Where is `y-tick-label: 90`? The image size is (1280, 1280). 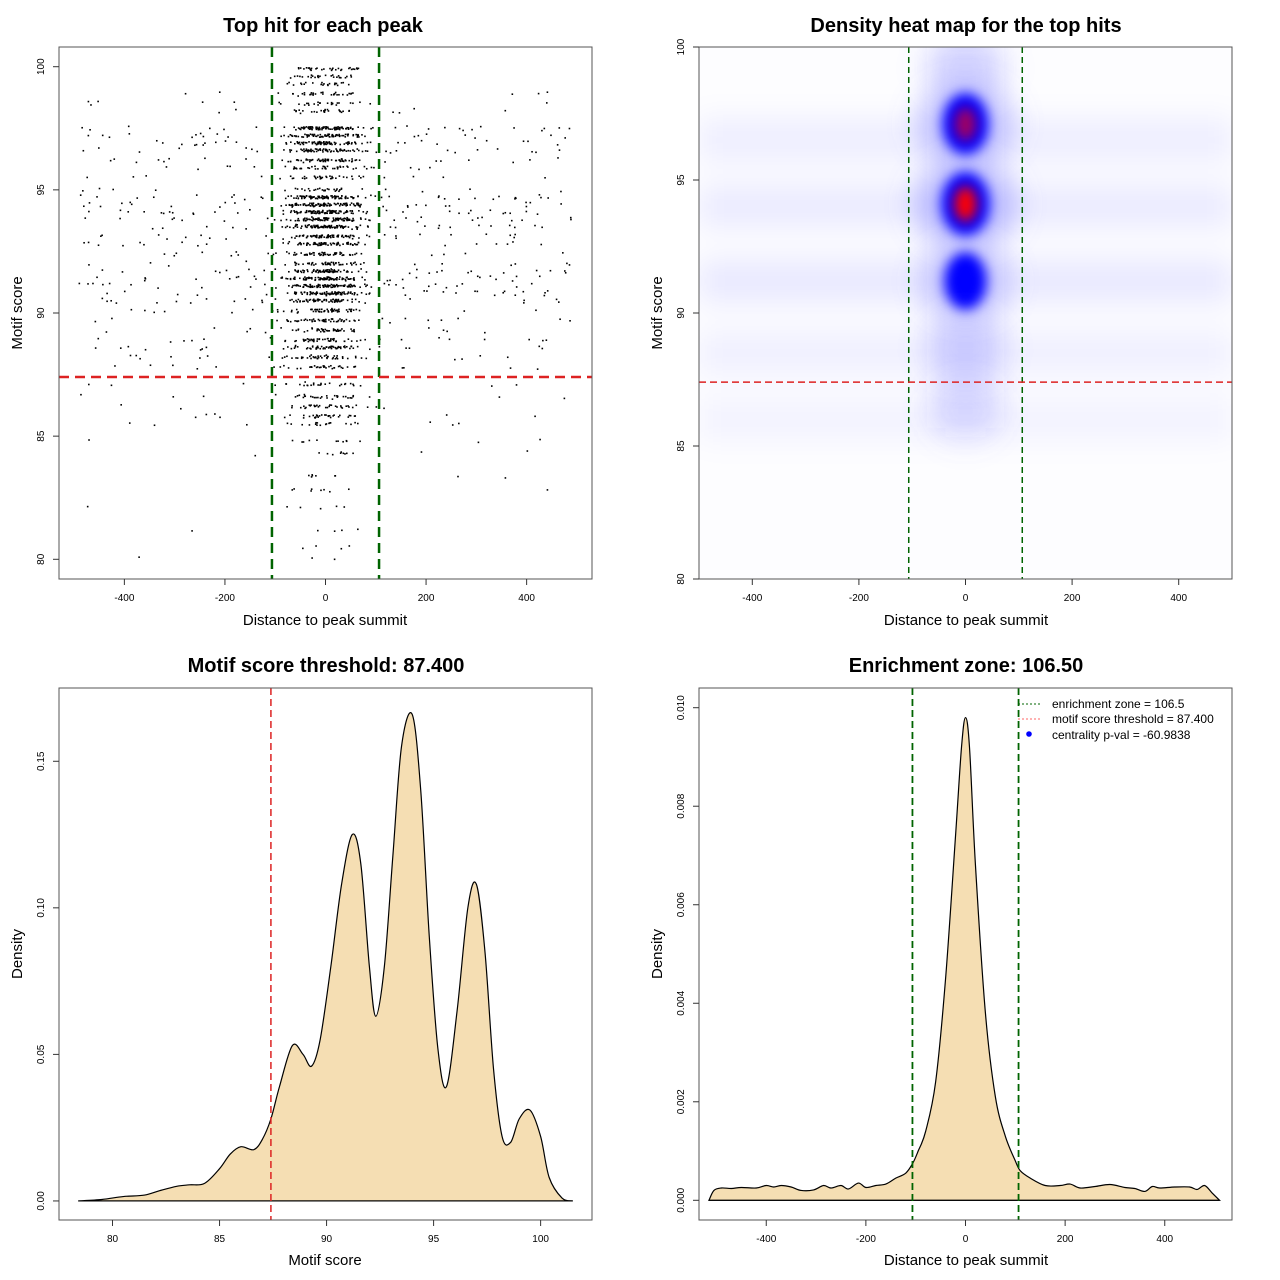
y-tick-label: 90 is located at coordinates (41, 313).